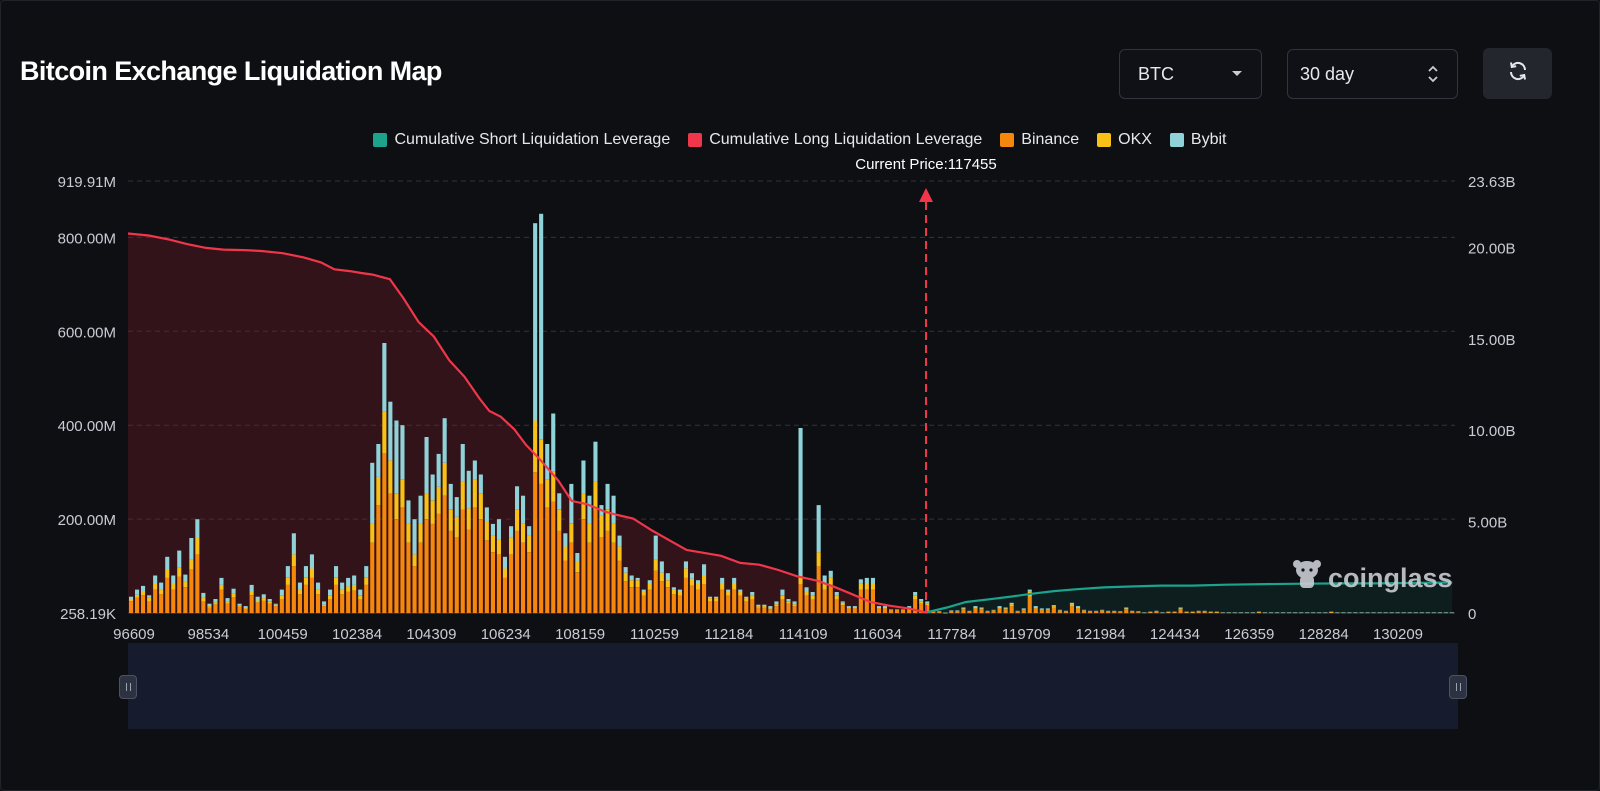 The width and height of the screenshot is (1600, 791). What do you see at coordinates (793, 686) in the screenshot?
I see `zoom-slider` at bounding box center [793, 686].